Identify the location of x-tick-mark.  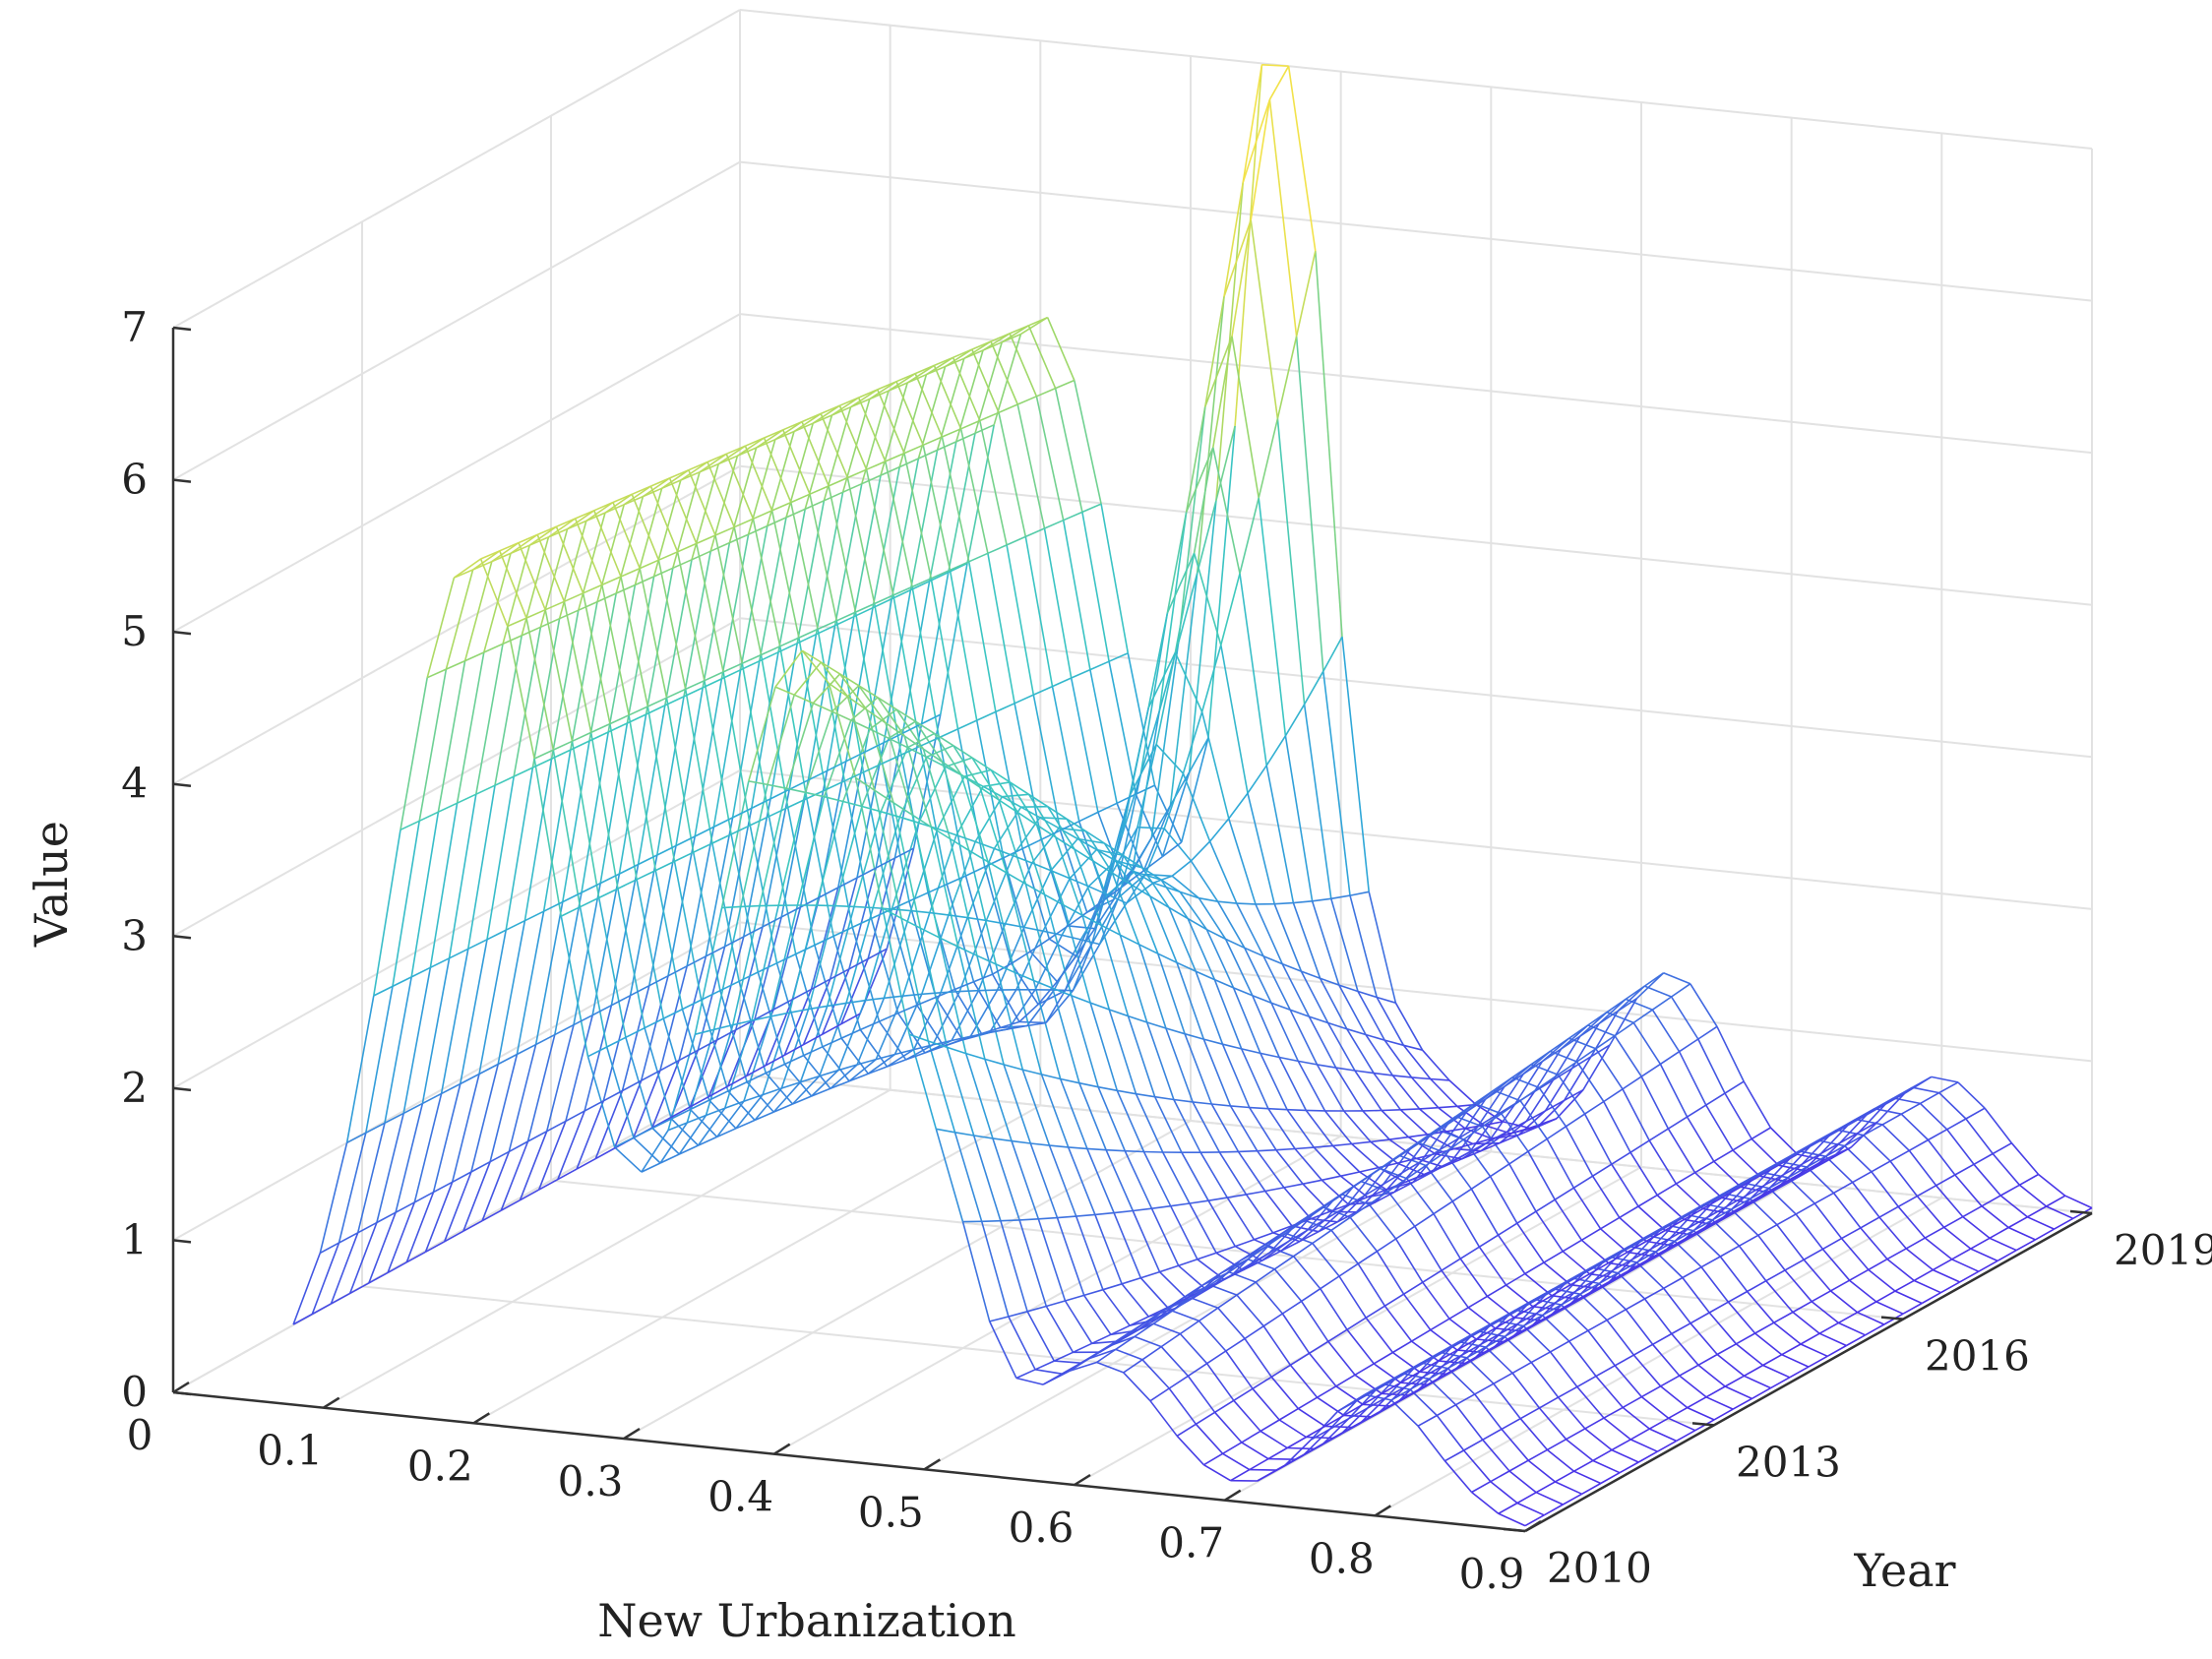
(1382, 1511).